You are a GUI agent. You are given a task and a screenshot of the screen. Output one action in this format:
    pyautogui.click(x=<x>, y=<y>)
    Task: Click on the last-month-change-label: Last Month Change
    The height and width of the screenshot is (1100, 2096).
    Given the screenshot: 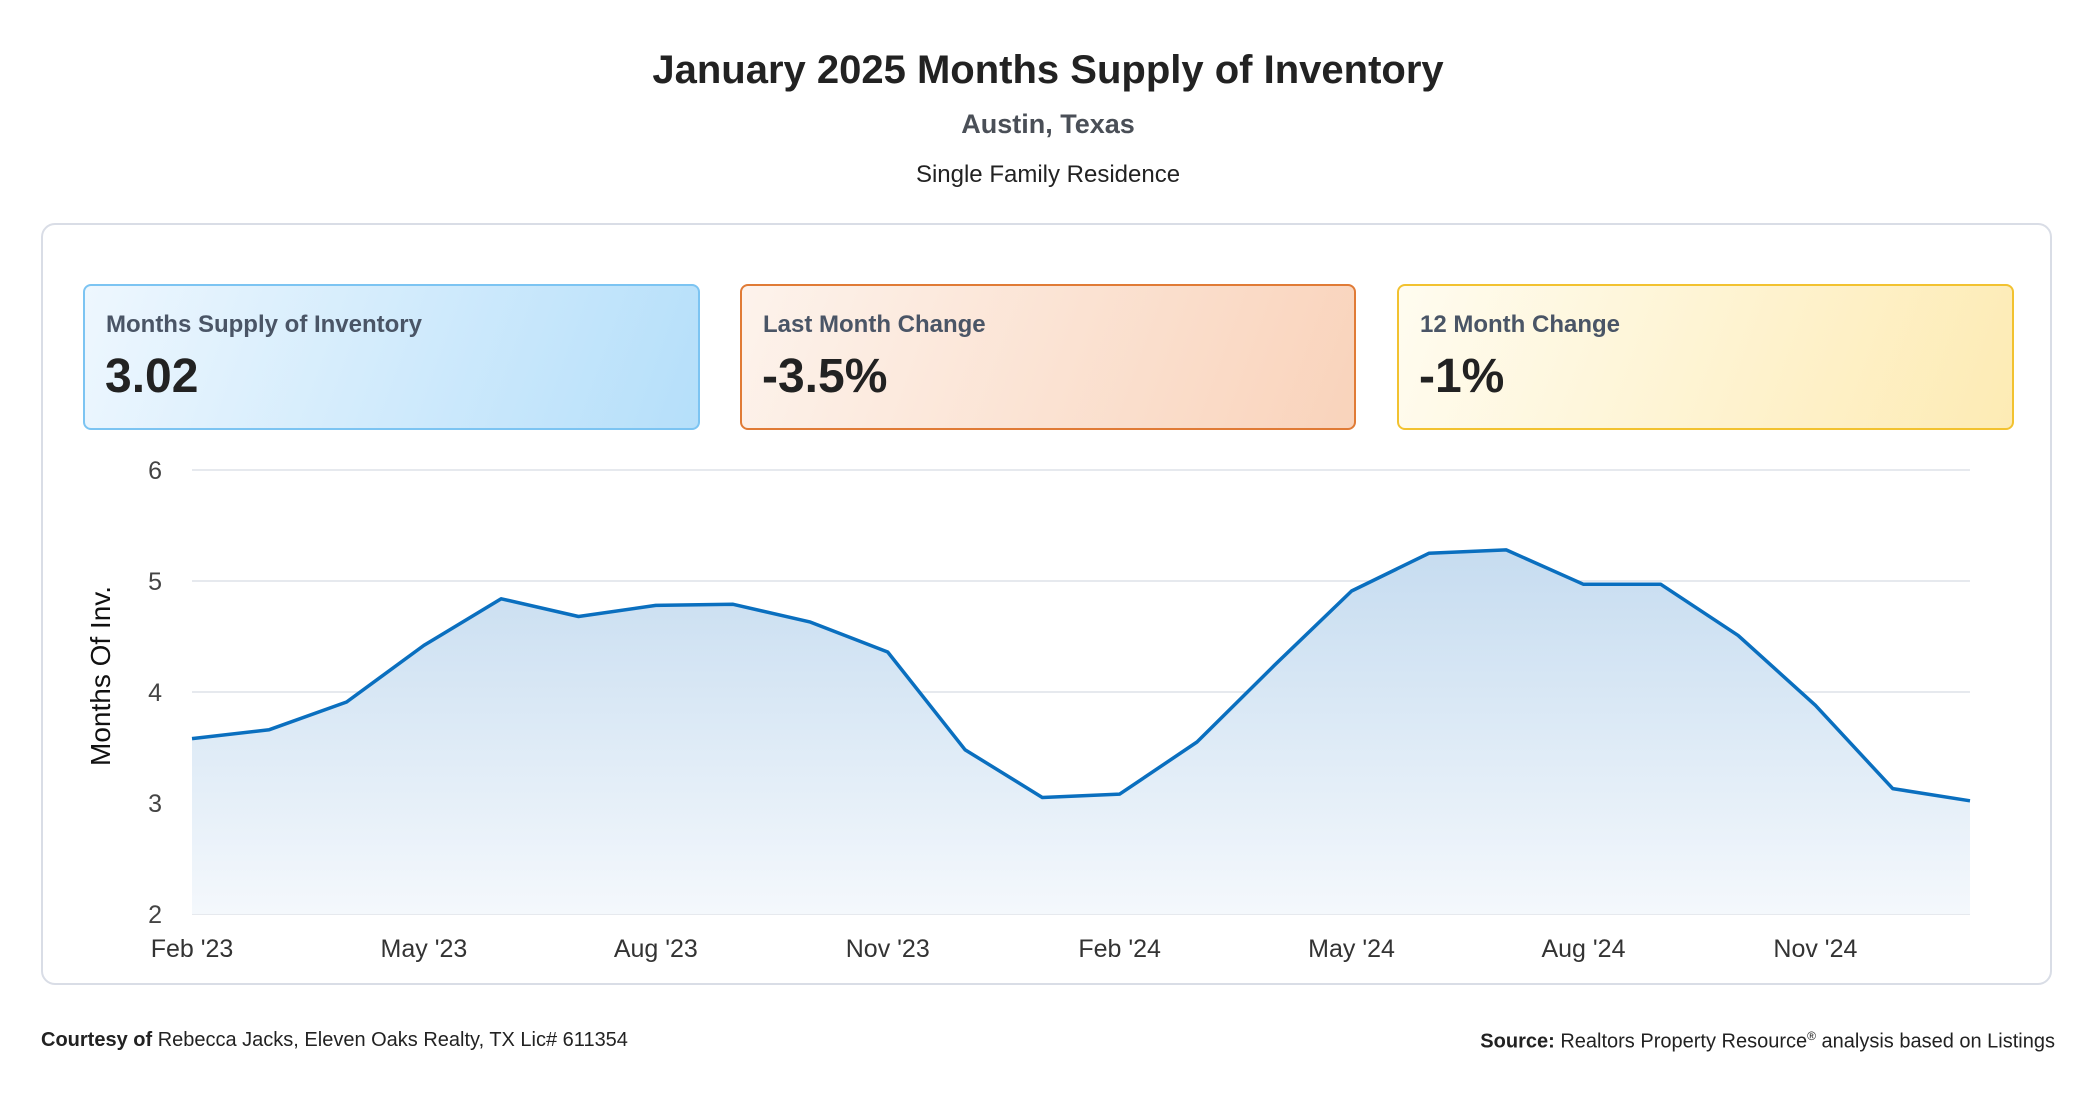 What is the action you would take?
    pyautogui.click(x=874, y=324)
    